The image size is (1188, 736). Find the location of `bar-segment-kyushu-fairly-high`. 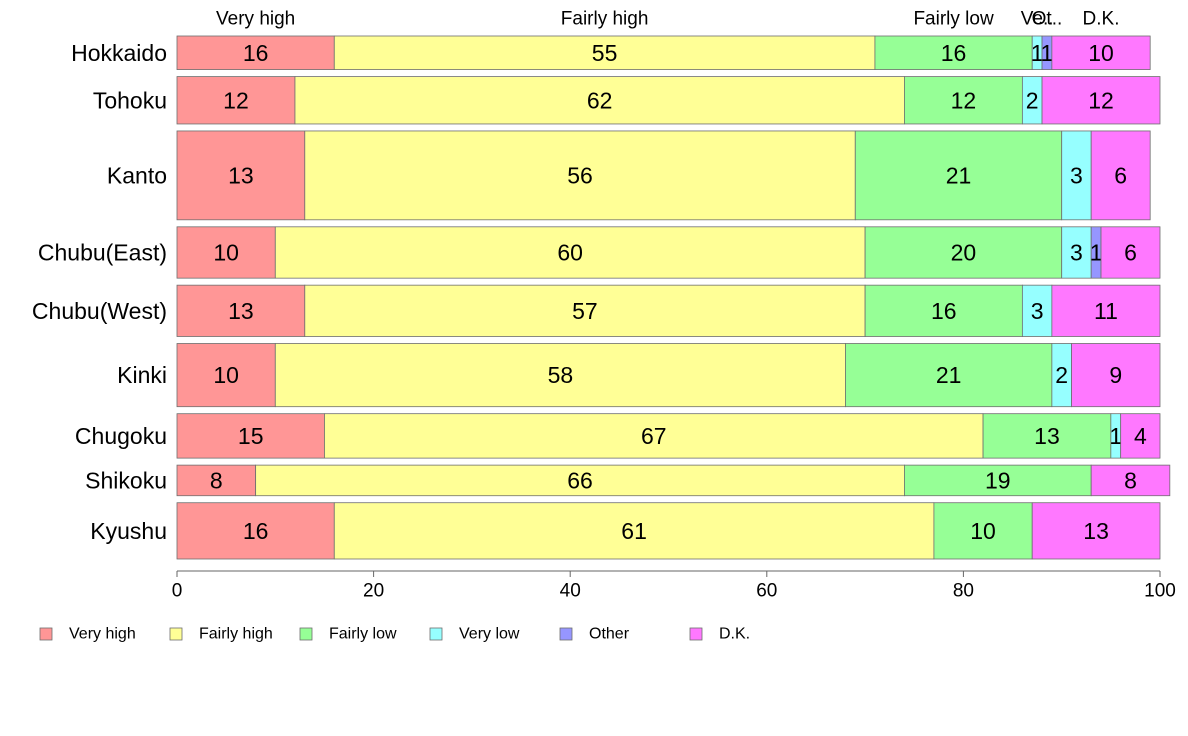

bar-segment-kyushu-fairly-high is located at coordinates (634, 531).